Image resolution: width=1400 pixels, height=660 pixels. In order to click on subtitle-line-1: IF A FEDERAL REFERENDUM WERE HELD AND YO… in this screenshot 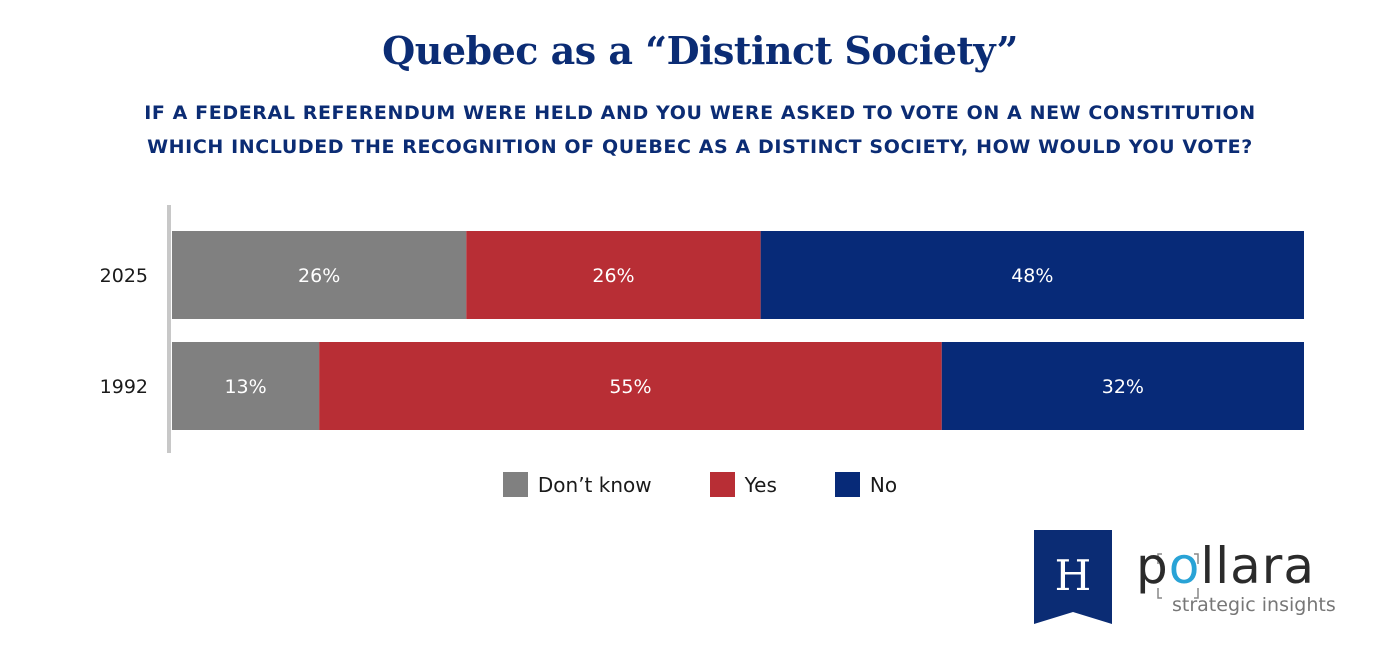, I will do `click(700, 113)`.